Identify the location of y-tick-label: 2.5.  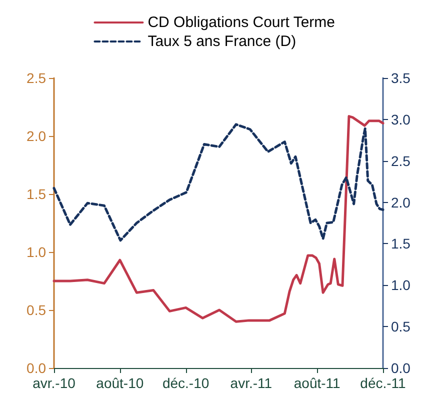
(36, 78).